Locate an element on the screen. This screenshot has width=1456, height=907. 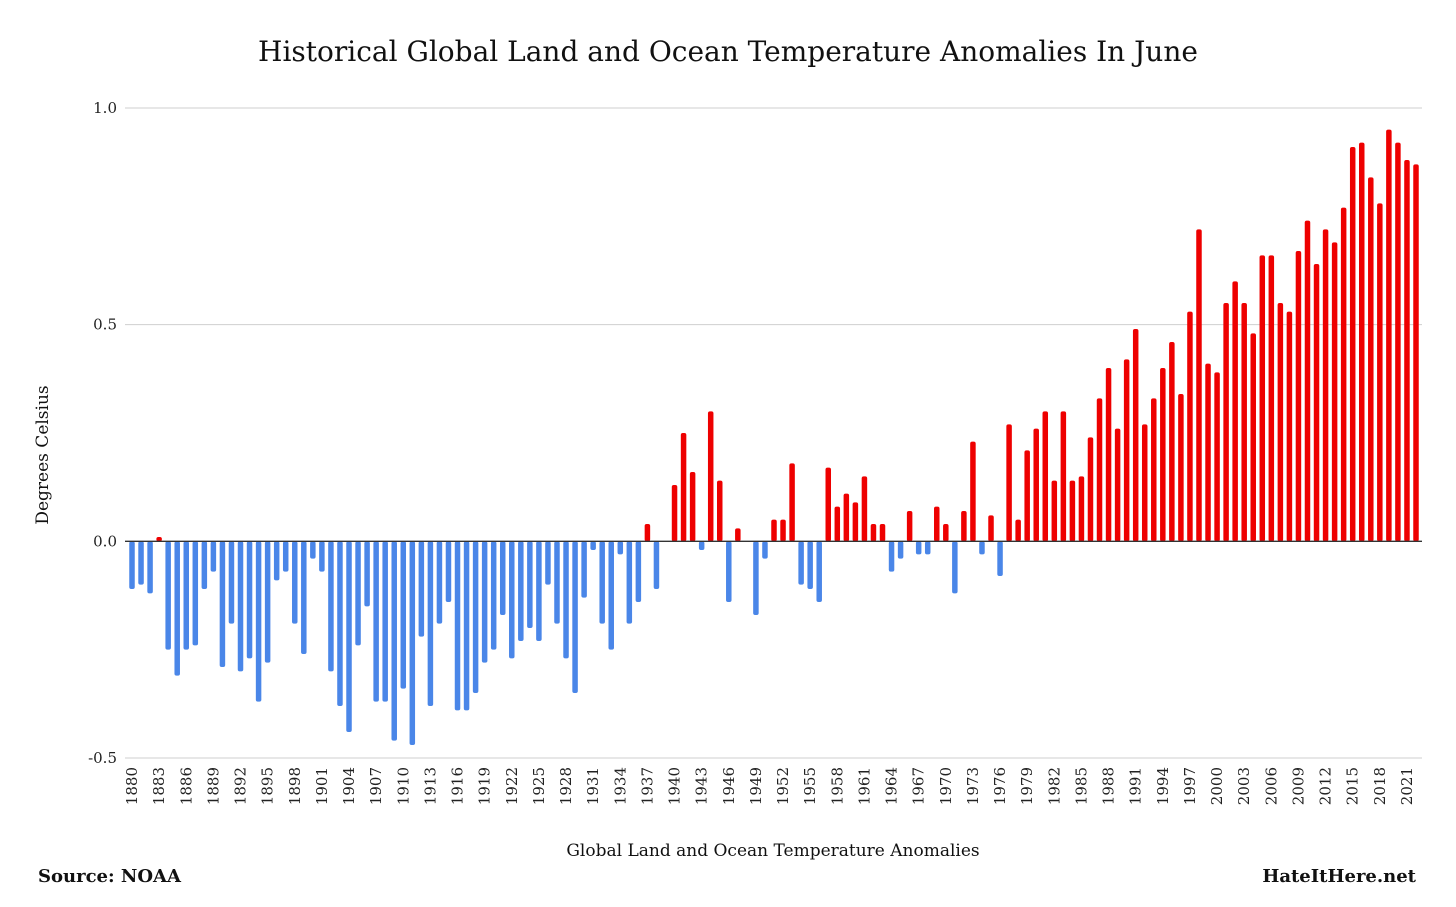
bar-2008 is located at coordinates (1289, 426).